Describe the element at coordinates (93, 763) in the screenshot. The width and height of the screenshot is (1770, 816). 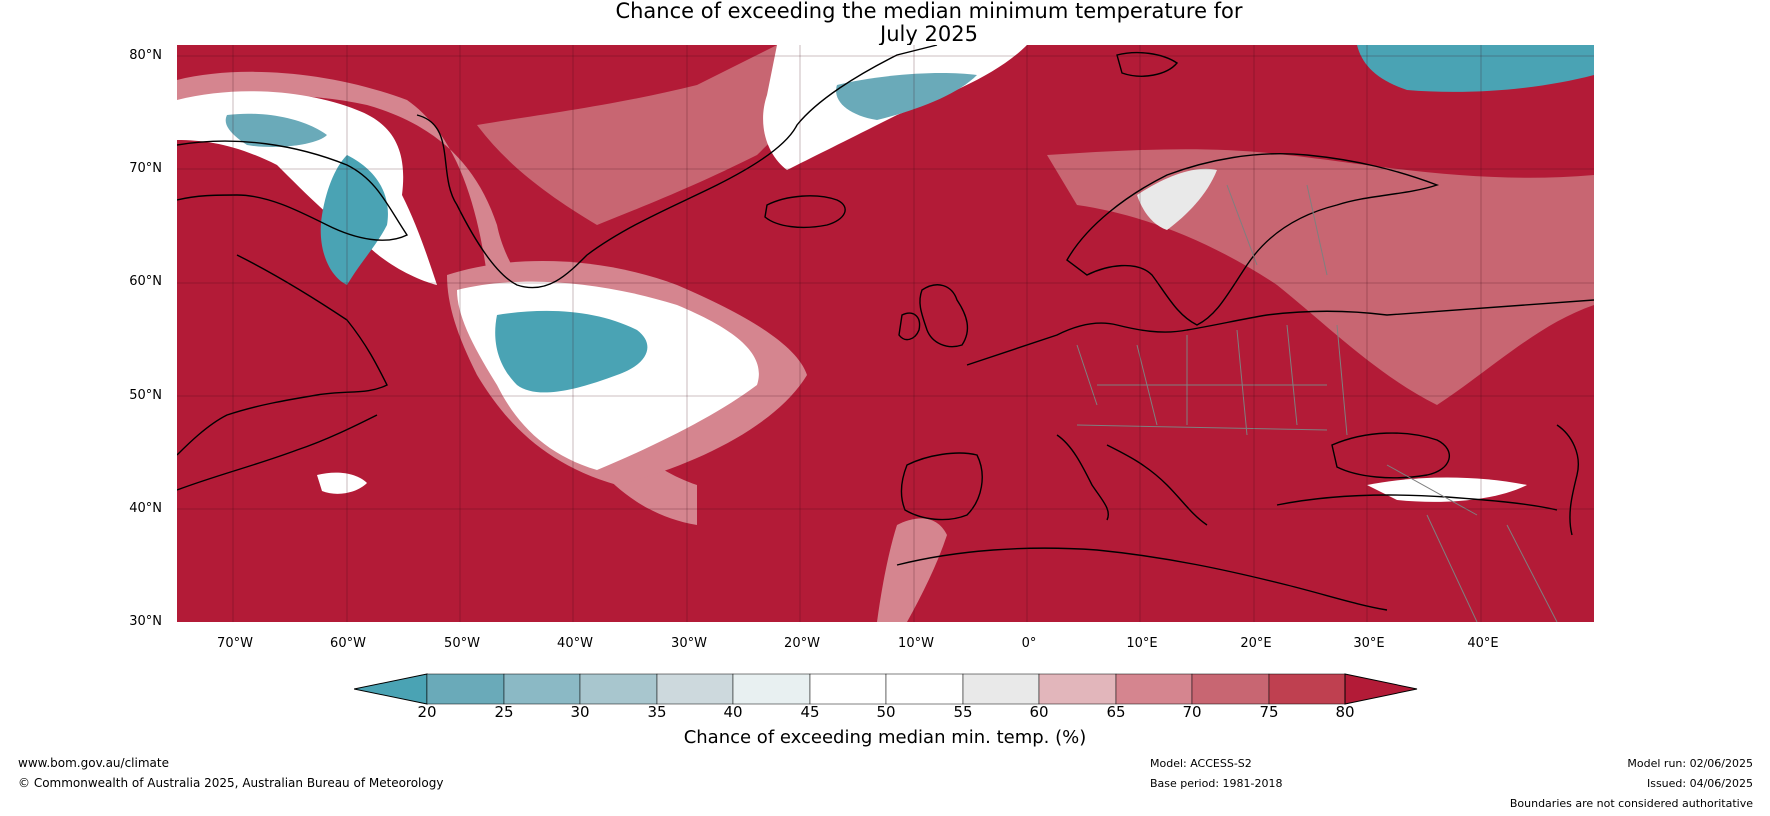
I see `footer-website: www.bom.gov.au/climate` at that location.